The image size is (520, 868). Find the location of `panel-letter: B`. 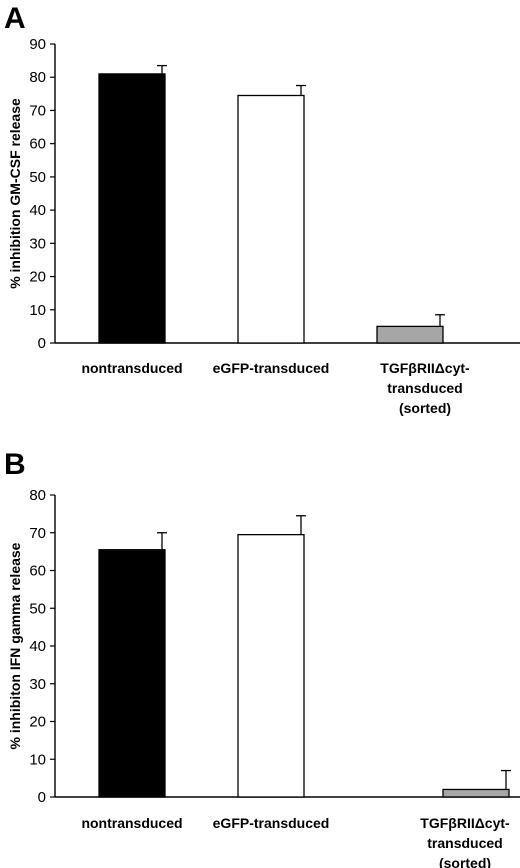

panel-letter: B is located at coordinates (15, 464).